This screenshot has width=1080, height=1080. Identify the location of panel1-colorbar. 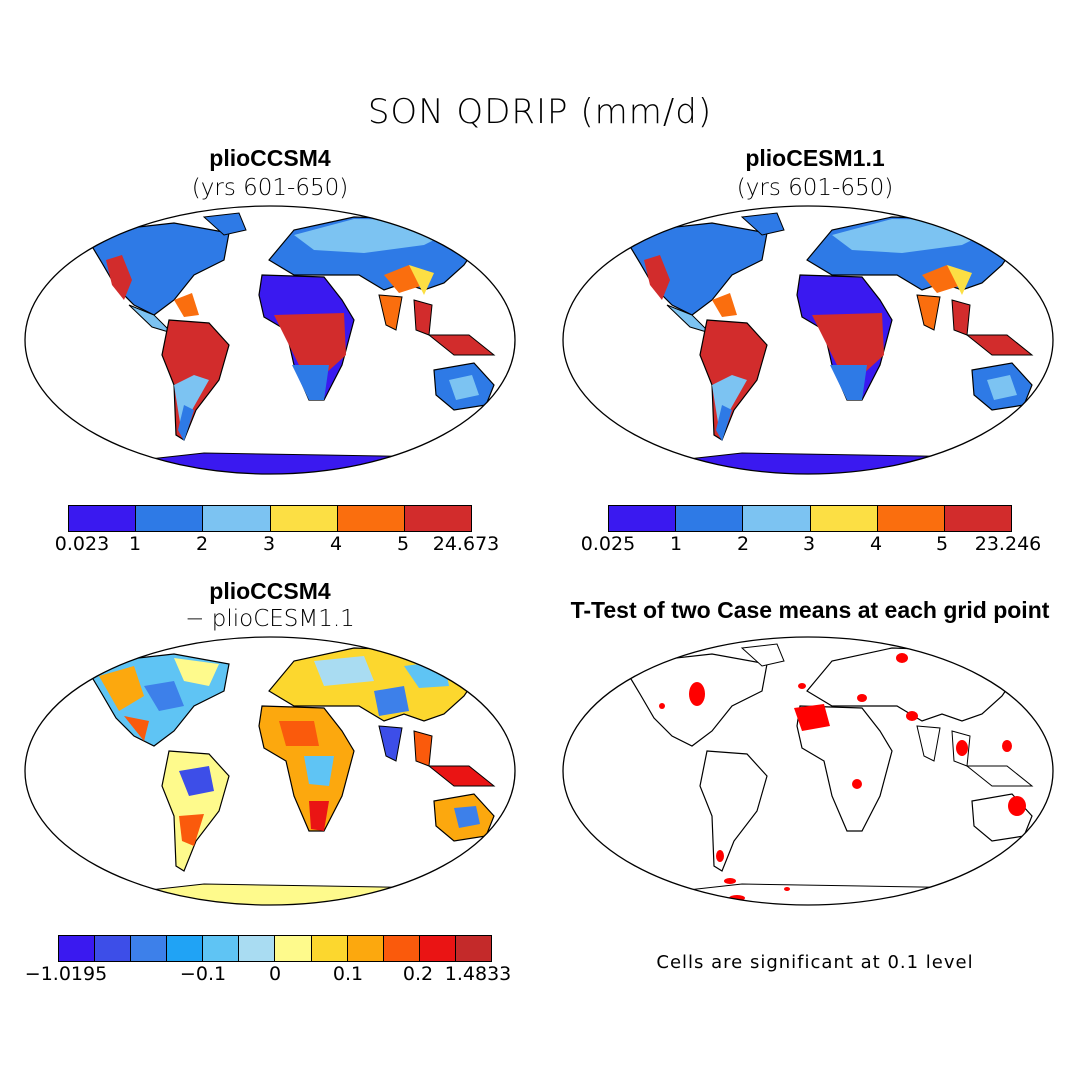
(270, 518).